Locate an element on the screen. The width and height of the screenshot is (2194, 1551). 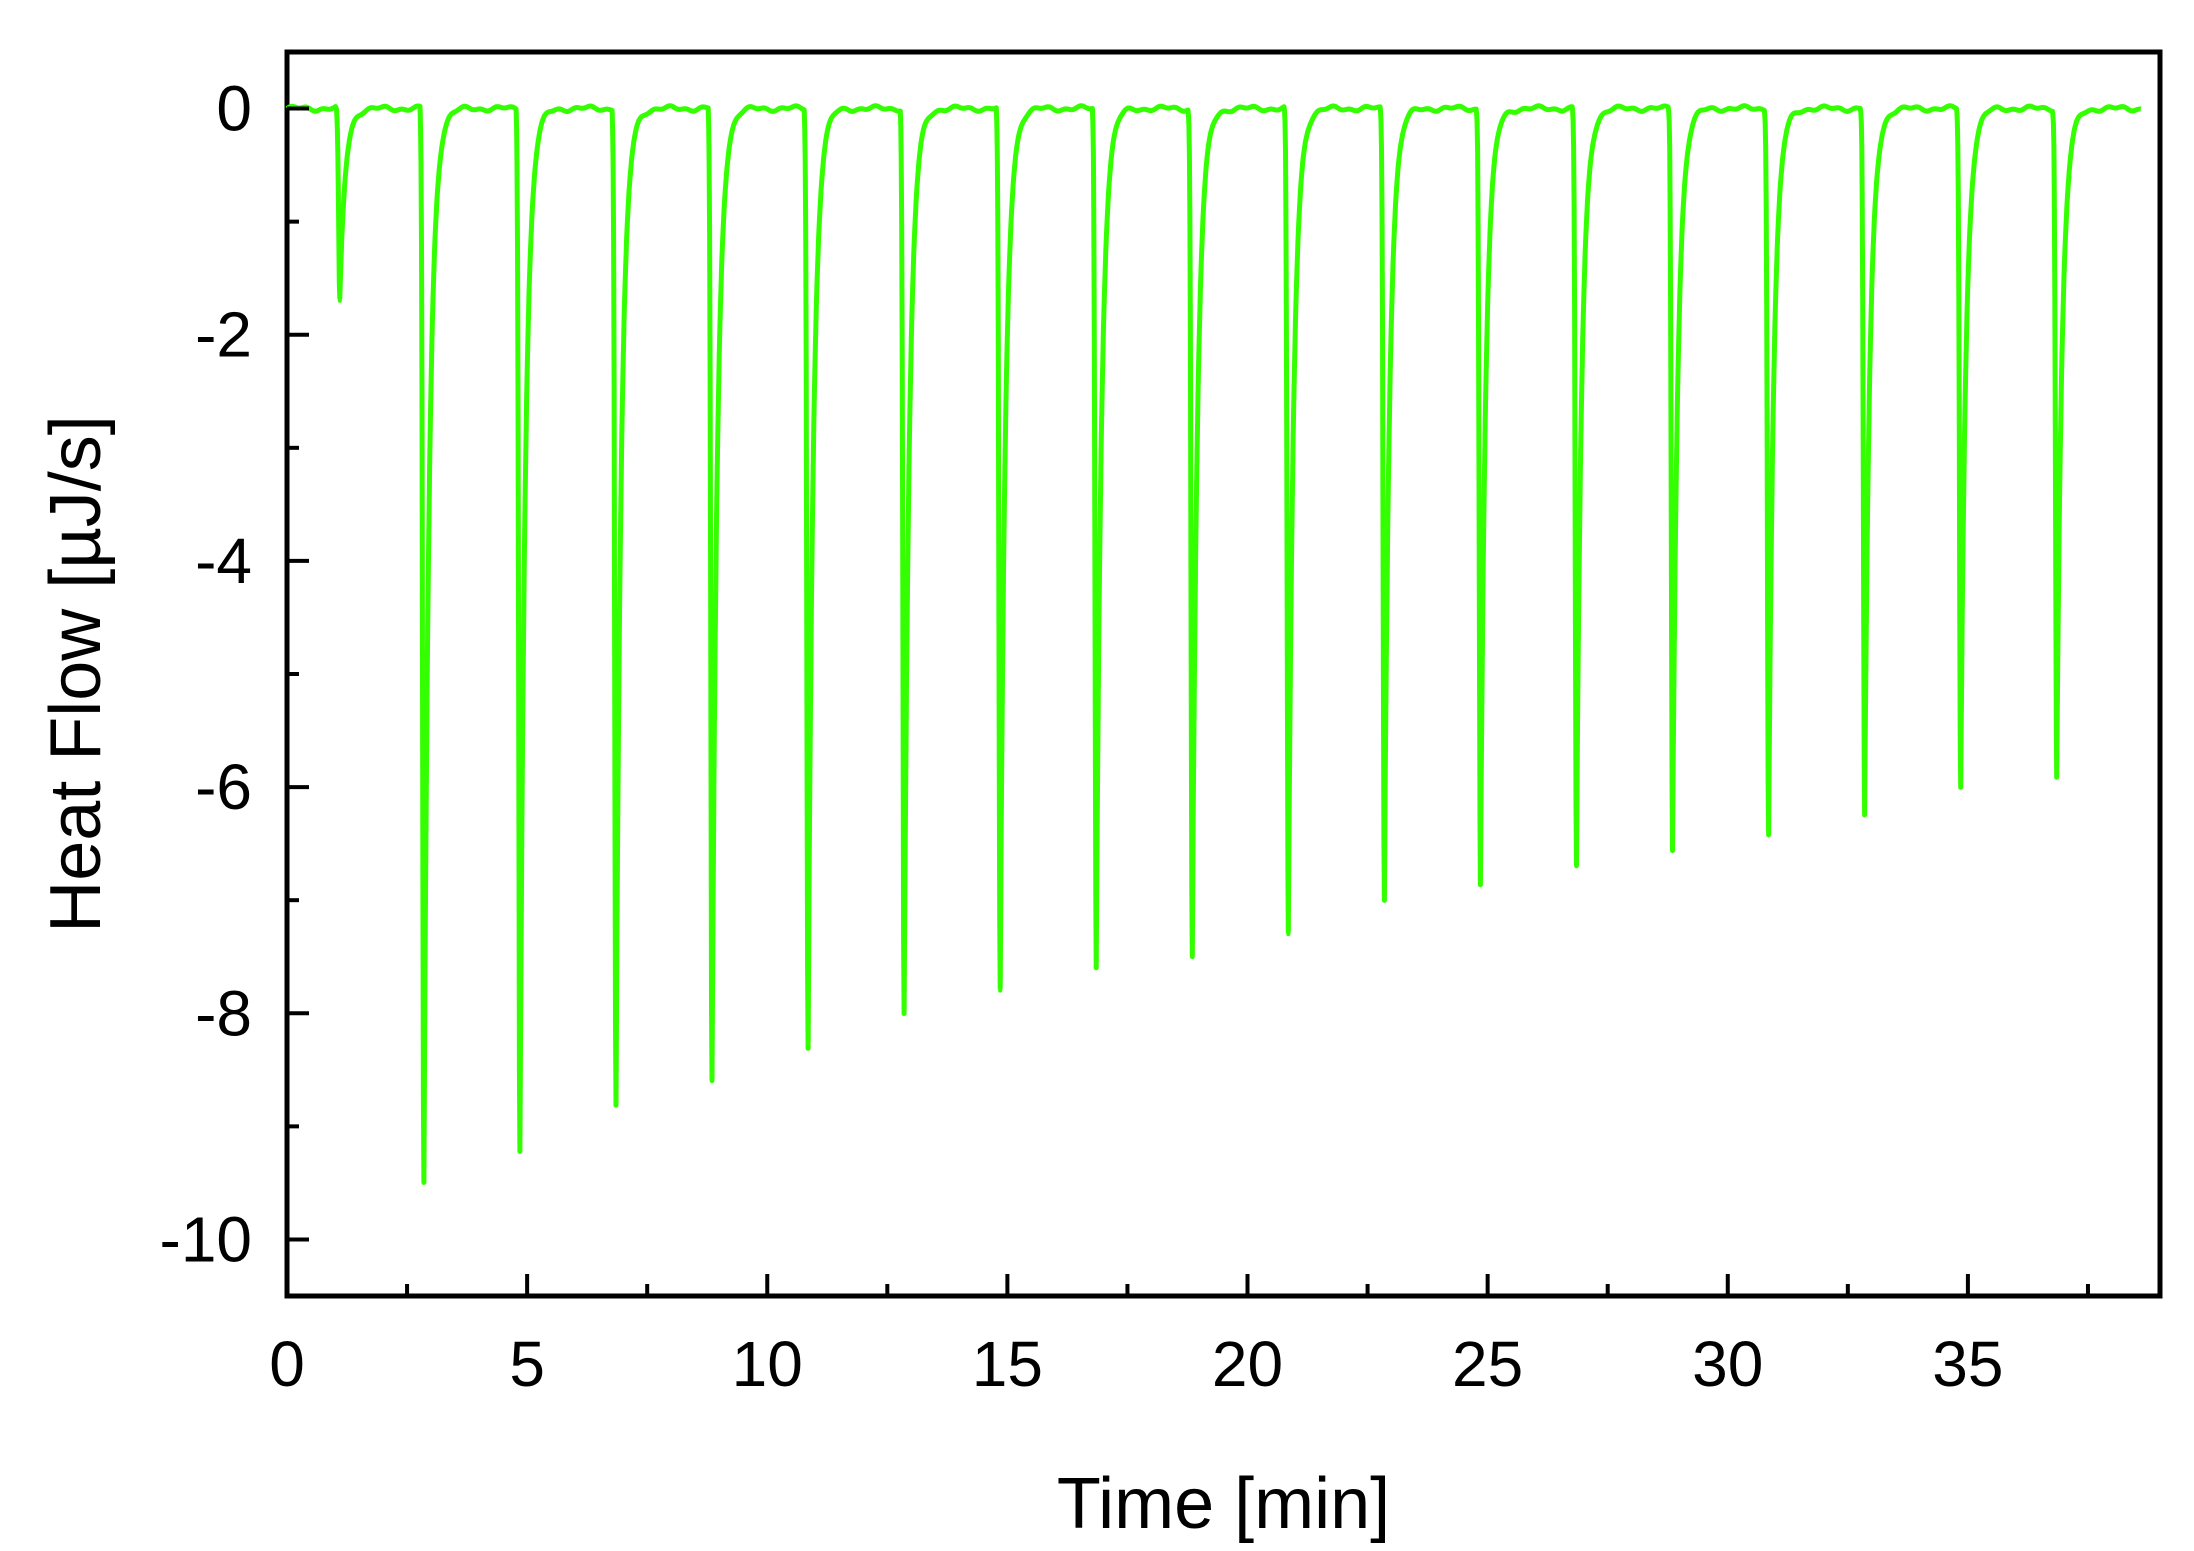
y-tick-label: 0 is located at coordinates (234, 109).